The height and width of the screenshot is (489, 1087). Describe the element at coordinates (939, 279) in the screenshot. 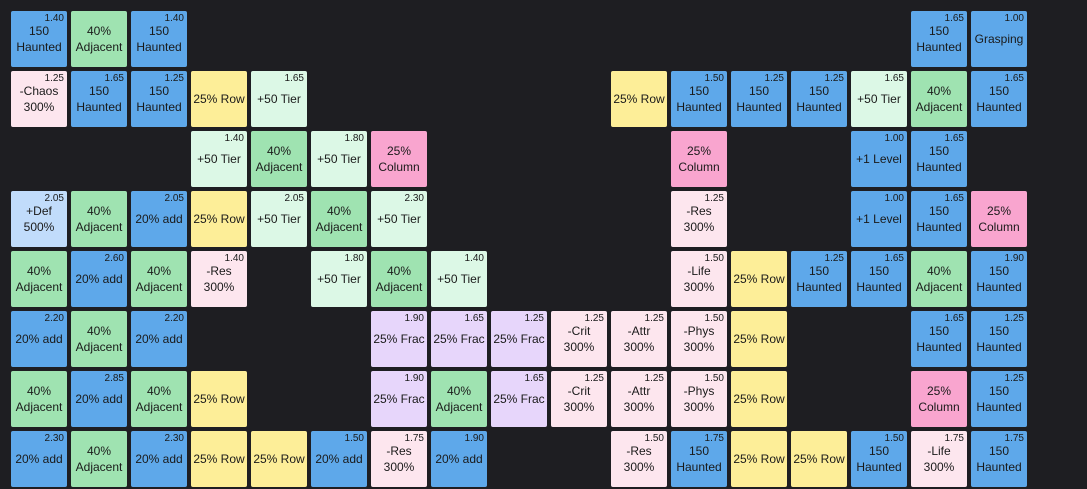

I see `tile-r4-c15: 40% Adjacent` at that location.